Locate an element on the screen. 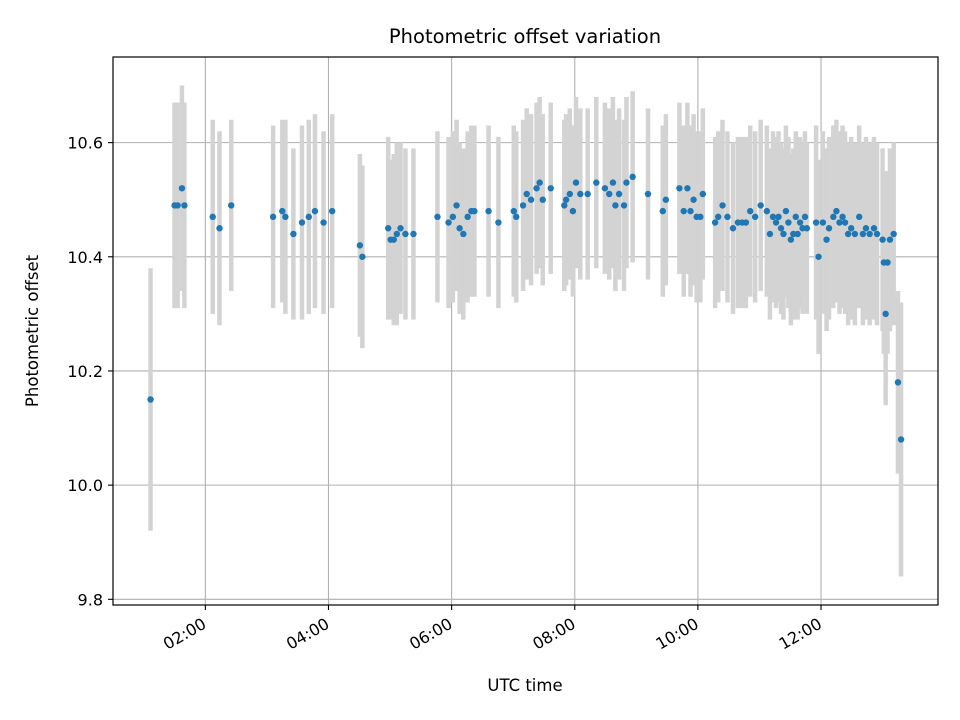 This screenshot has height=720, width=960. y-tick-label: 10.6 is located at coordinates (85, 143).